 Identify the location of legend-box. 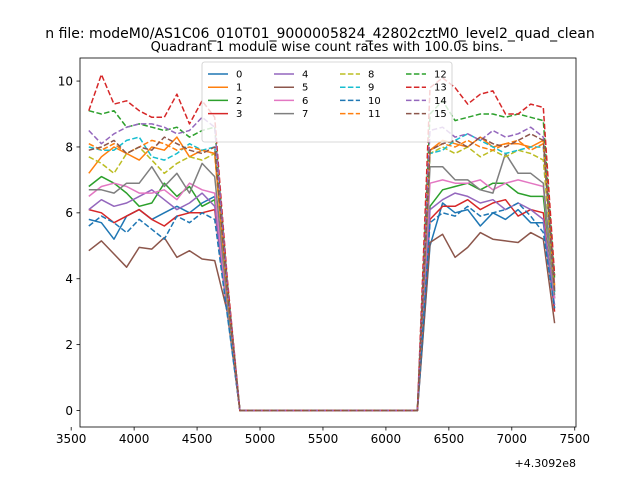
(327, 102).